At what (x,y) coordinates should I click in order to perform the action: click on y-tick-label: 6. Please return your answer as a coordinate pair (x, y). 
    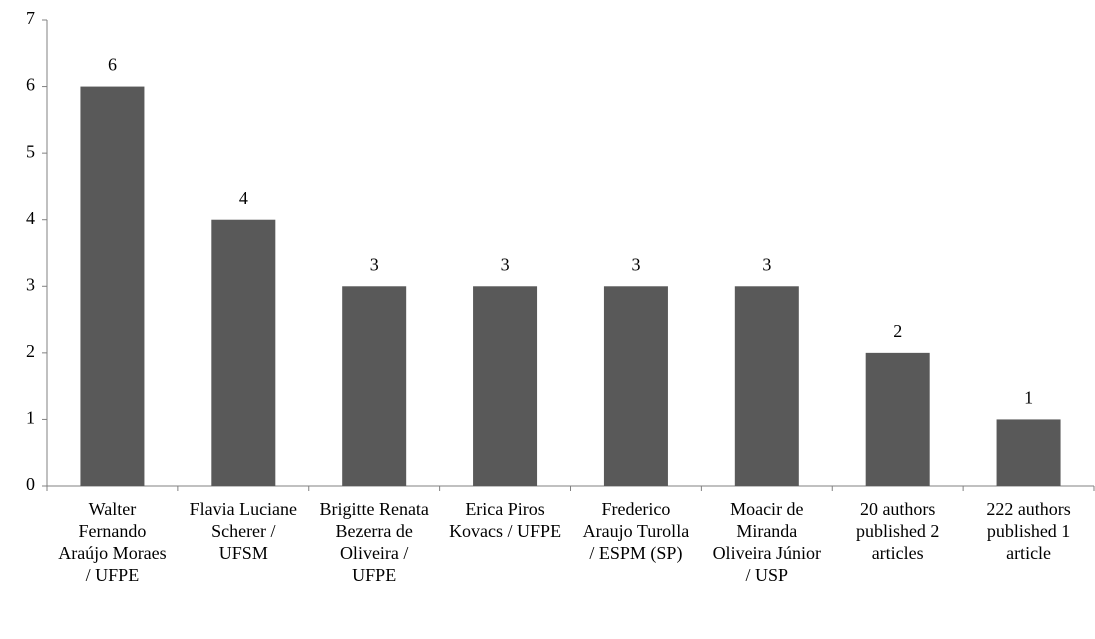
    Looking at the image, I should click on (30, 85).